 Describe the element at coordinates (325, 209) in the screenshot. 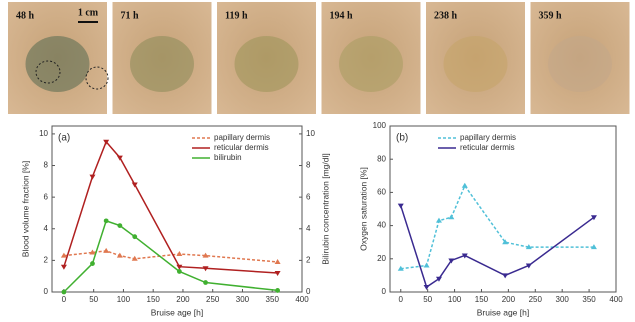

I see `y2-axis-label: Bilirubin concentration [mg/dl]` at that location.